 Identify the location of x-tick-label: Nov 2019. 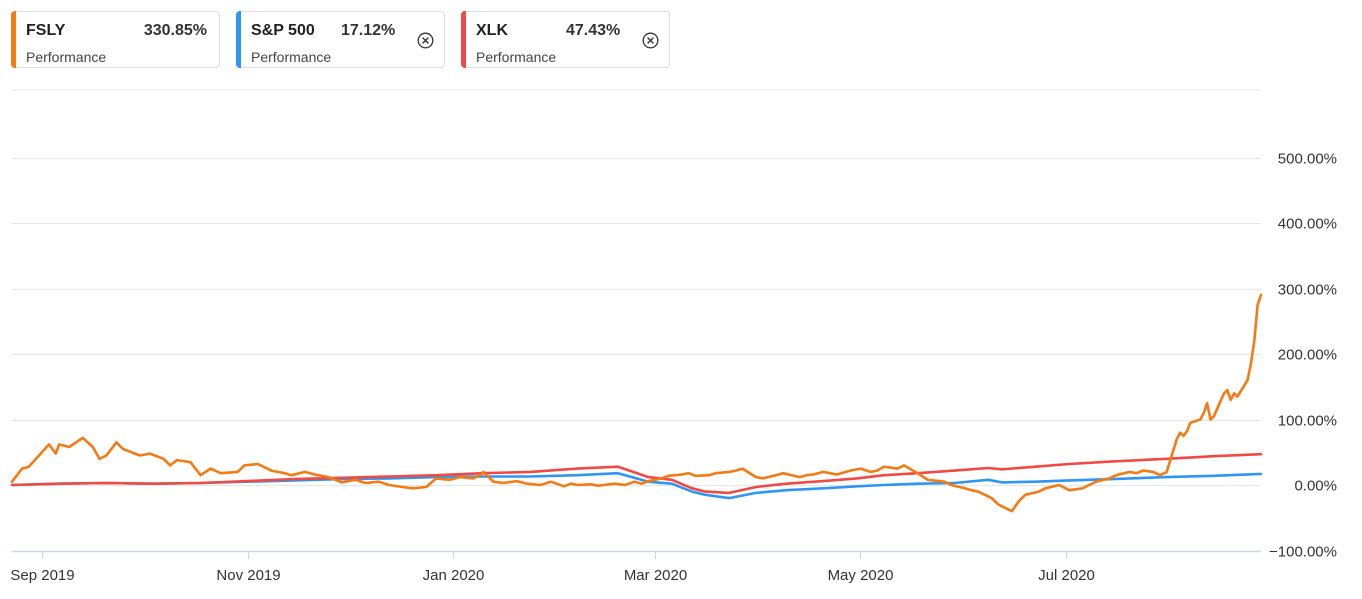
(248, 575).